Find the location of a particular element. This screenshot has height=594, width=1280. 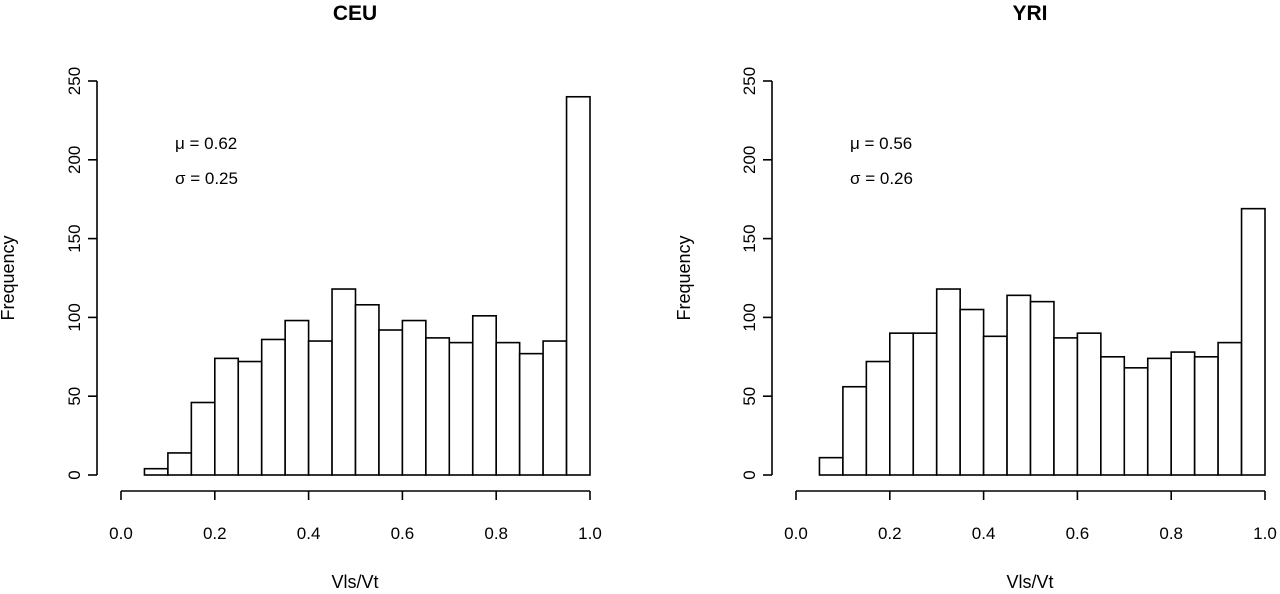

yri-x-tick-label: 0.6 is located at coordinates (1078, 533).